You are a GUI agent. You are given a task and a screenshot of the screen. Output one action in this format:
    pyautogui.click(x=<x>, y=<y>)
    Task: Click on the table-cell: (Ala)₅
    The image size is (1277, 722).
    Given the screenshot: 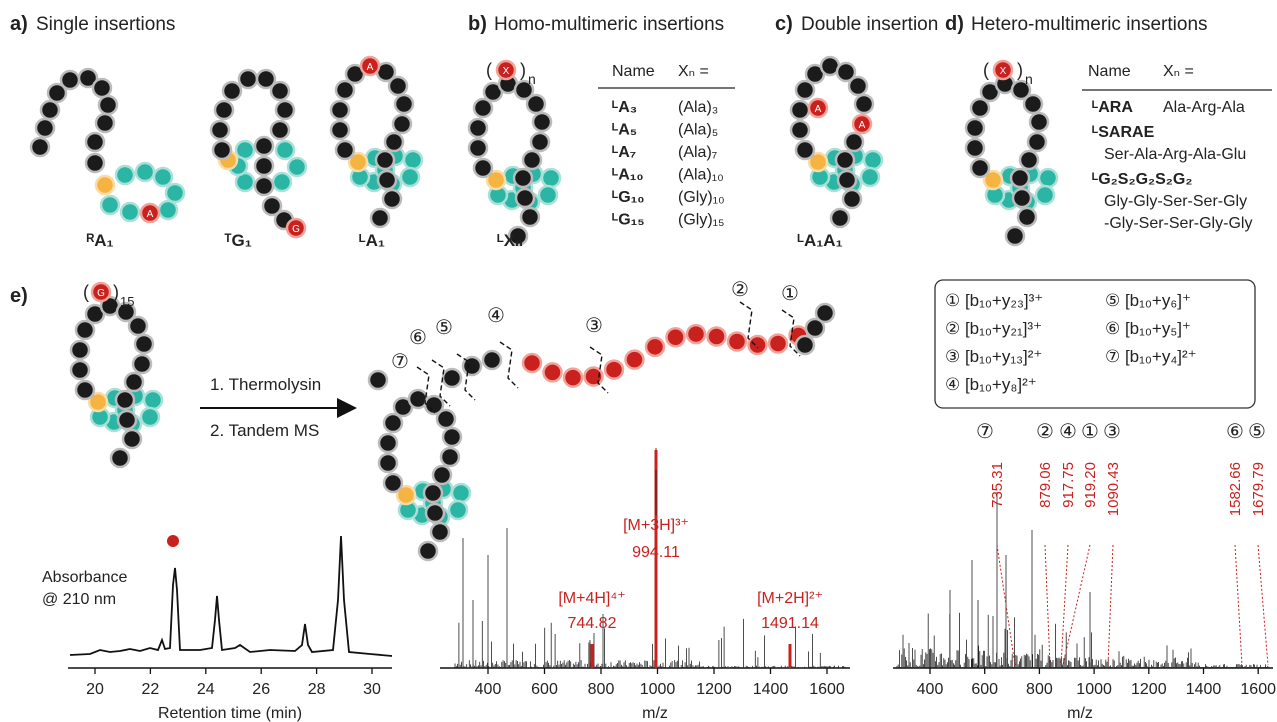 What is the action you would take?
    pyautogui.click(x=698, y=130)
    